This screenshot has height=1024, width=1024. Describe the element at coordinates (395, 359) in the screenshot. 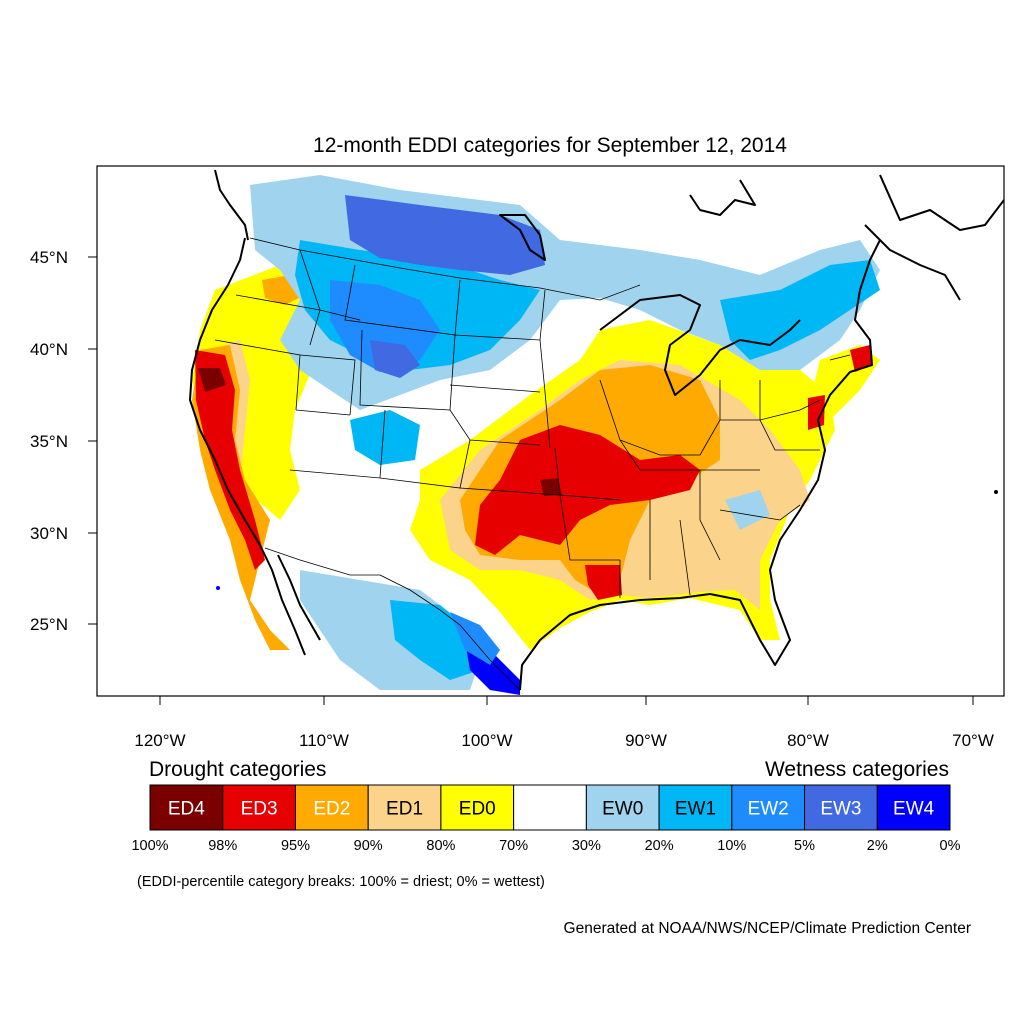

I see `region-ew3-wyoming` at that location.